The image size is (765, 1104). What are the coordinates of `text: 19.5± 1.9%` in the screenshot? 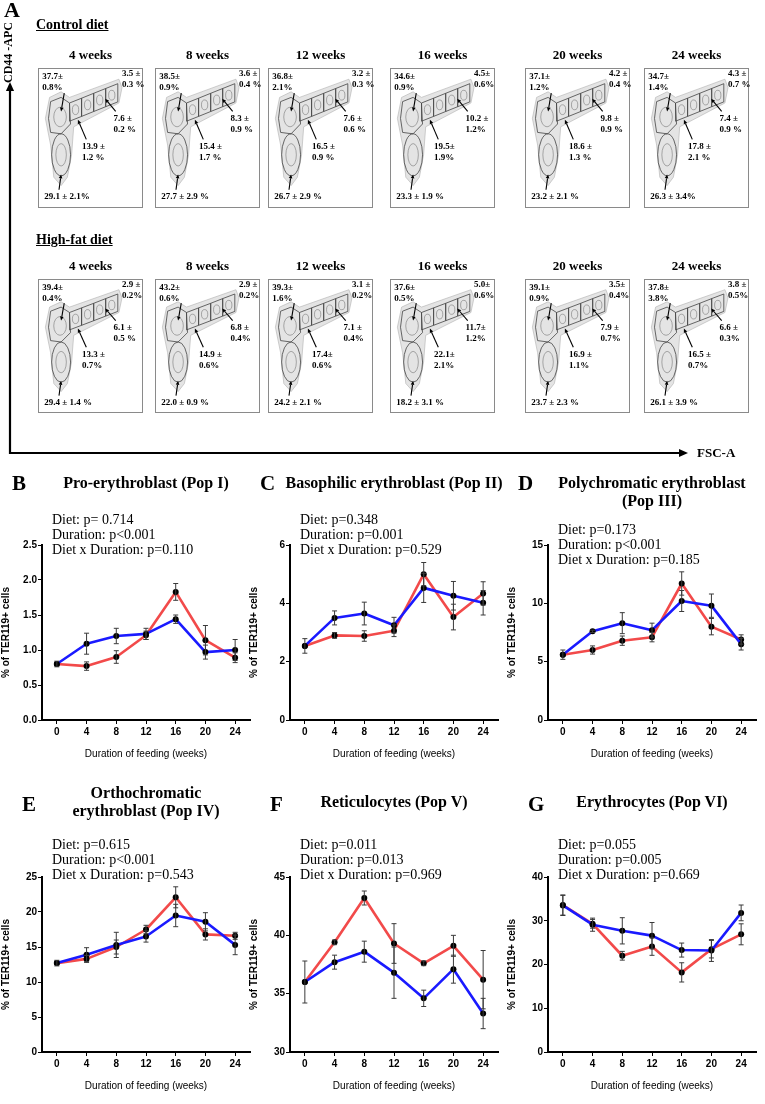 It's located at (445, 151).